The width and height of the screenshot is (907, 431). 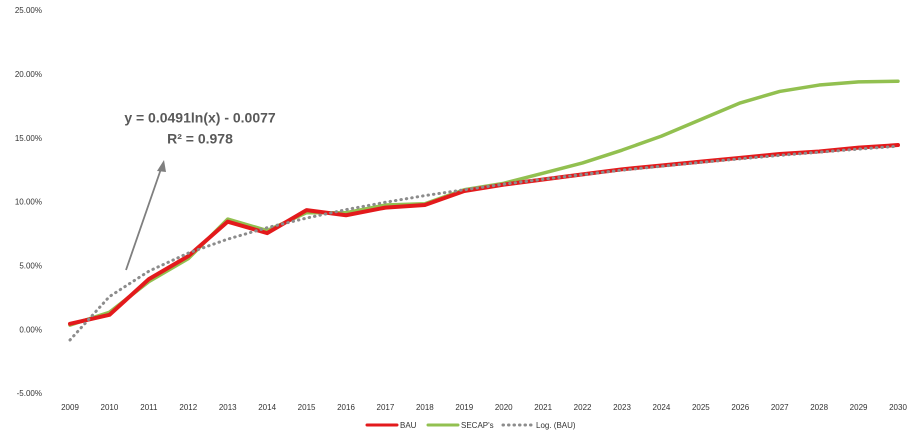 I want to click on x-tick-label: 2019, so click(x=464, y=407).